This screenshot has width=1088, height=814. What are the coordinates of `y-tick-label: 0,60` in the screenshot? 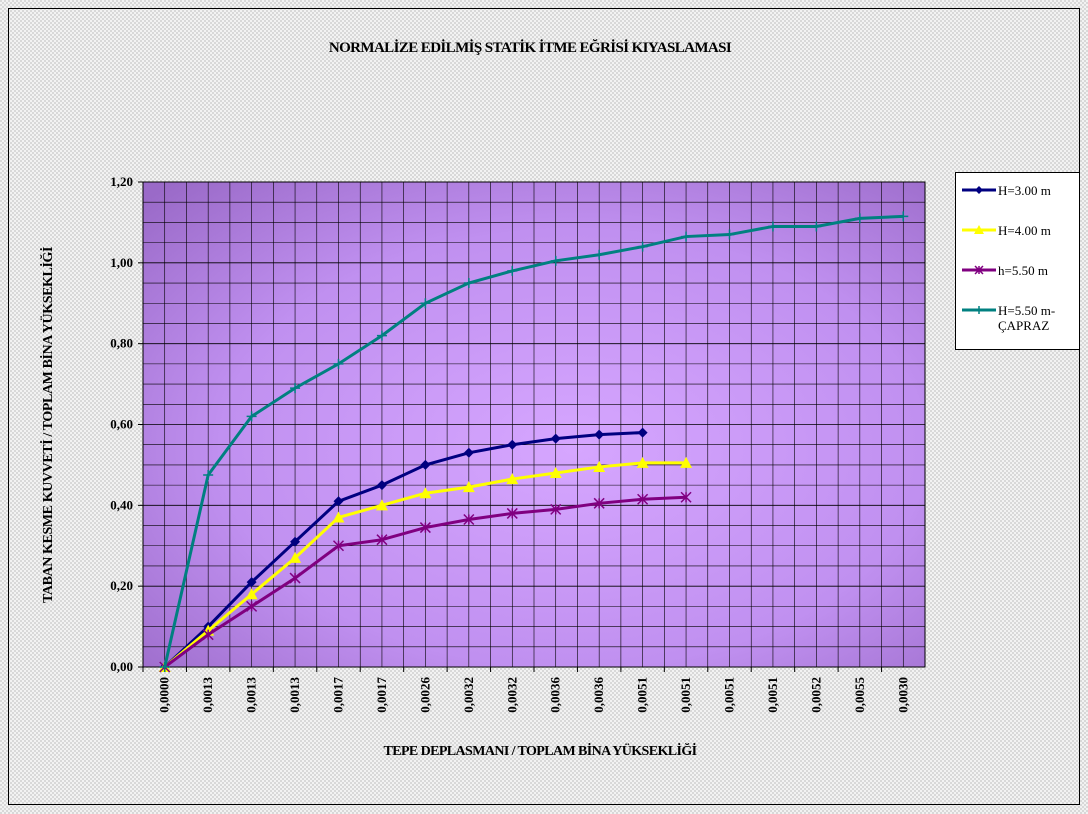 It's located at (121, 424).